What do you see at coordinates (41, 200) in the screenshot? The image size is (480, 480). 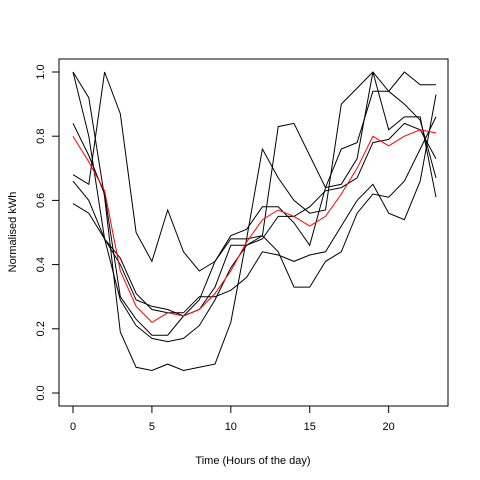 I see `y-tick-label: 0.6` at bounding box center [41, 200].